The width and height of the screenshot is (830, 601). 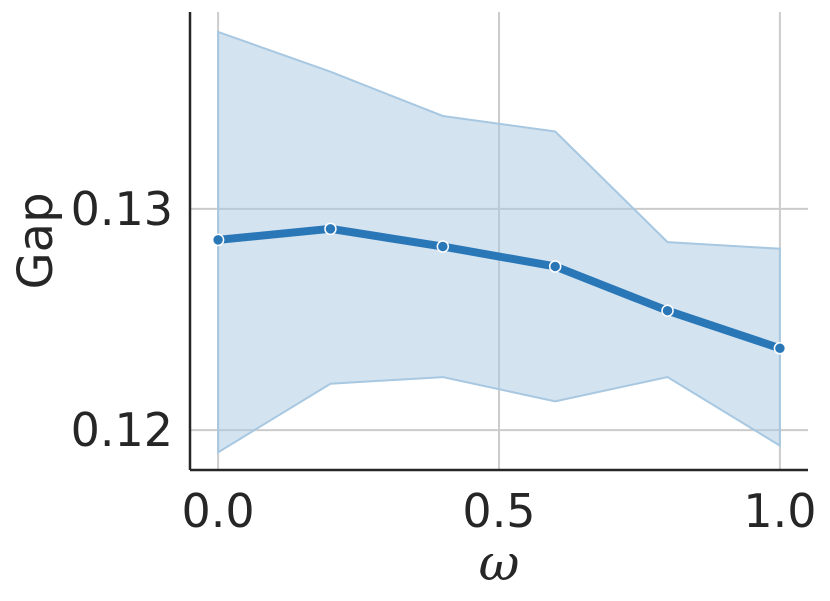 I want to click on y-tick-label: 0.12, so click(x=122, y=430).